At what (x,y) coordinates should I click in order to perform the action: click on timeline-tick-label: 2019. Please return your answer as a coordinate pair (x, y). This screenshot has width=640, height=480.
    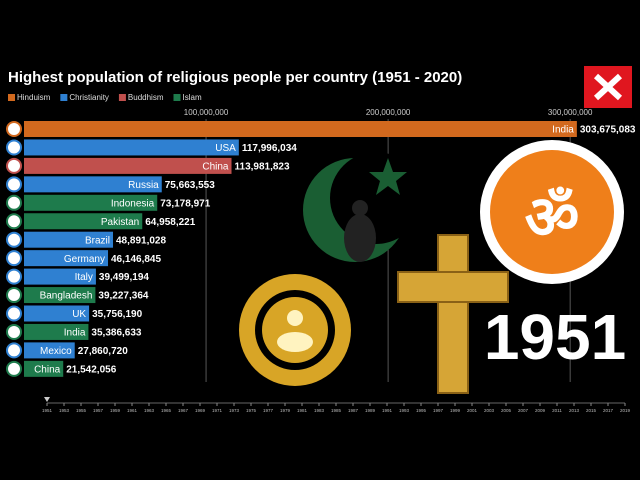
    Looking at the image, I should click on (625, 410).